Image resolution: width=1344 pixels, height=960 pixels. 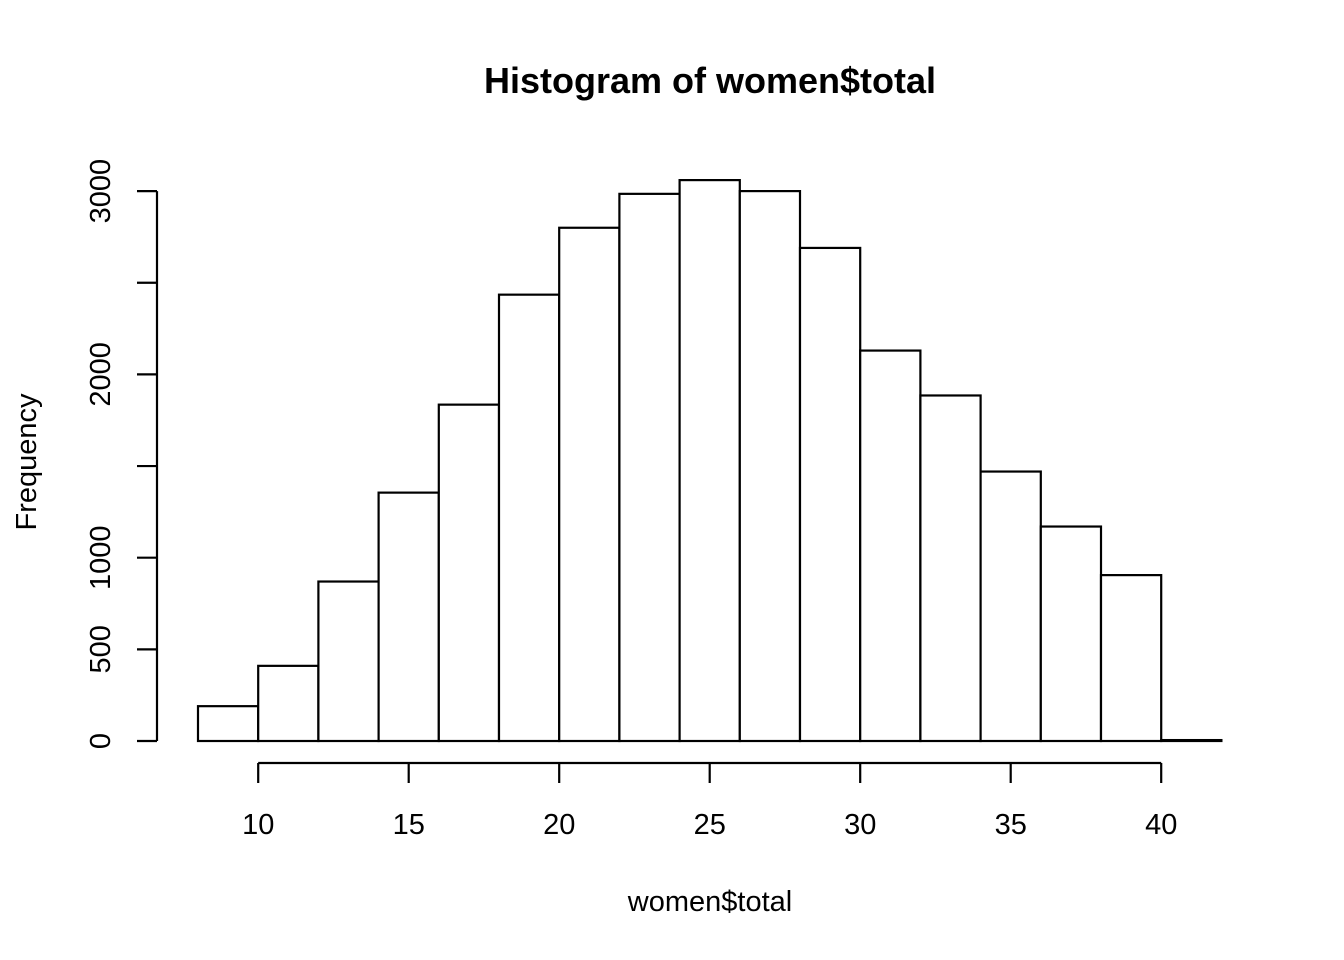 I want to click on x-tick-label: 35, so click(x=1011, y=825).